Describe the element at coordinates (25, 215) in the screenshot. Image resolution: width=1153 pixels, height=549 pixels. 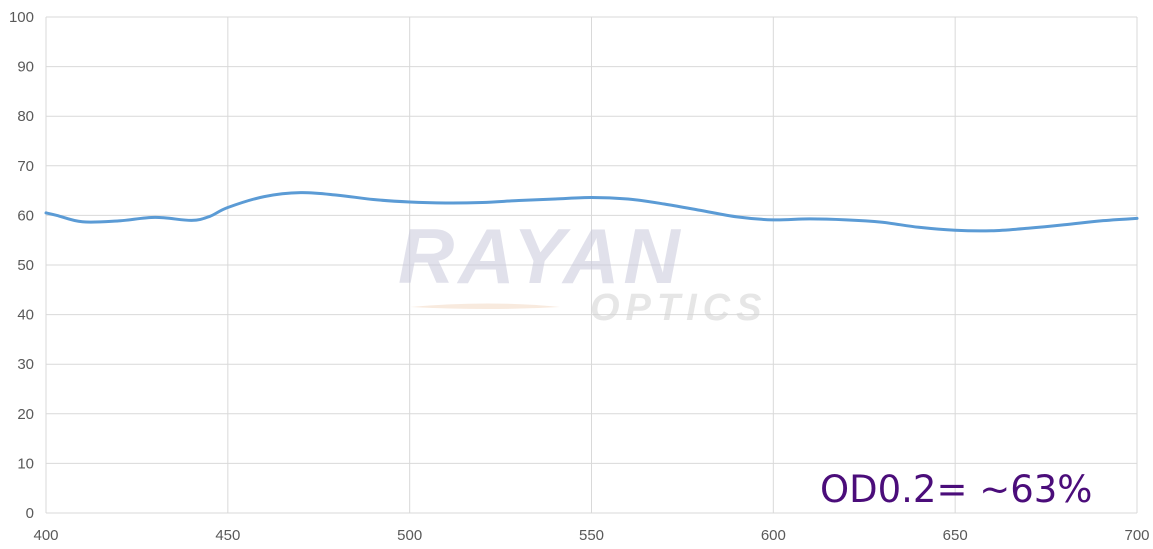
I see `y-tick-label: 60` at that location.